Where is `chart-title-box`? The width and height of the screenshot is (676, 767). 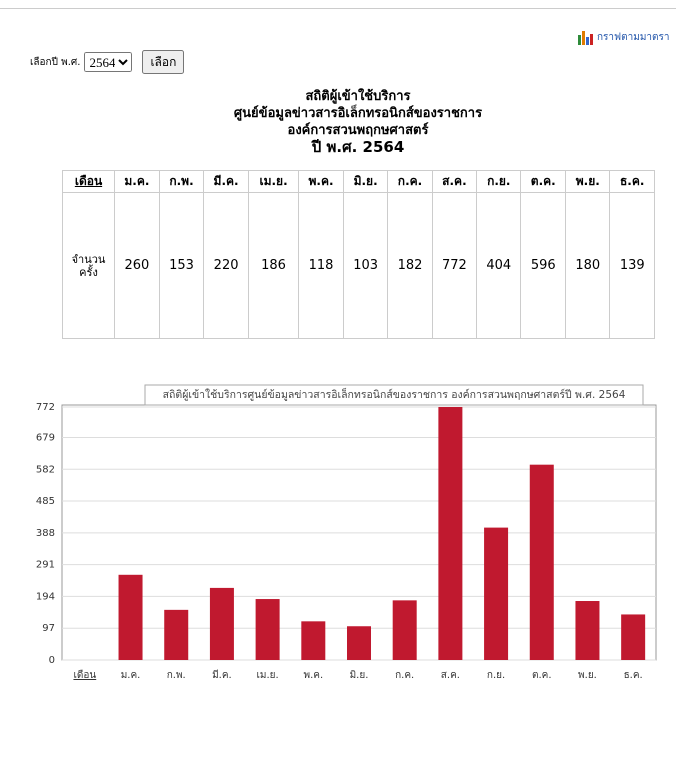
chart-title-box is located at coordinates (394, 395).